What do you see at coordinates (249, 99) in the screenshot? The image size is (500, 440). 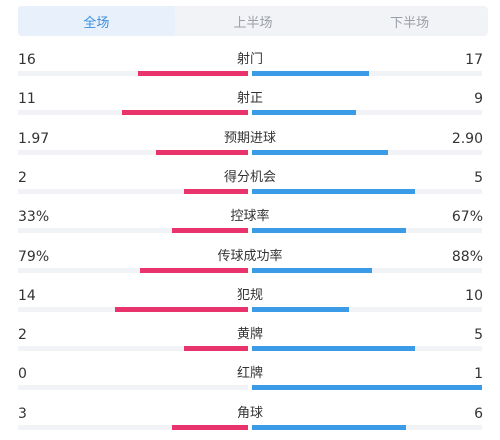 I see `stat-label: 射正` at bounding box center [249, 99].